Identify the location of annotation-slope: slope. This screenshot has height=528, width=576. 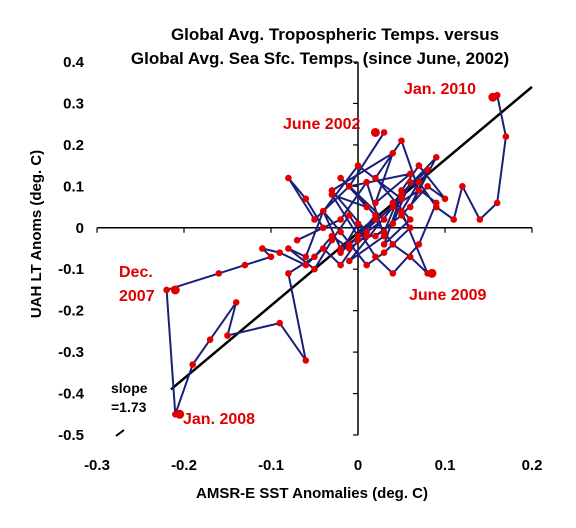
(129, 388).